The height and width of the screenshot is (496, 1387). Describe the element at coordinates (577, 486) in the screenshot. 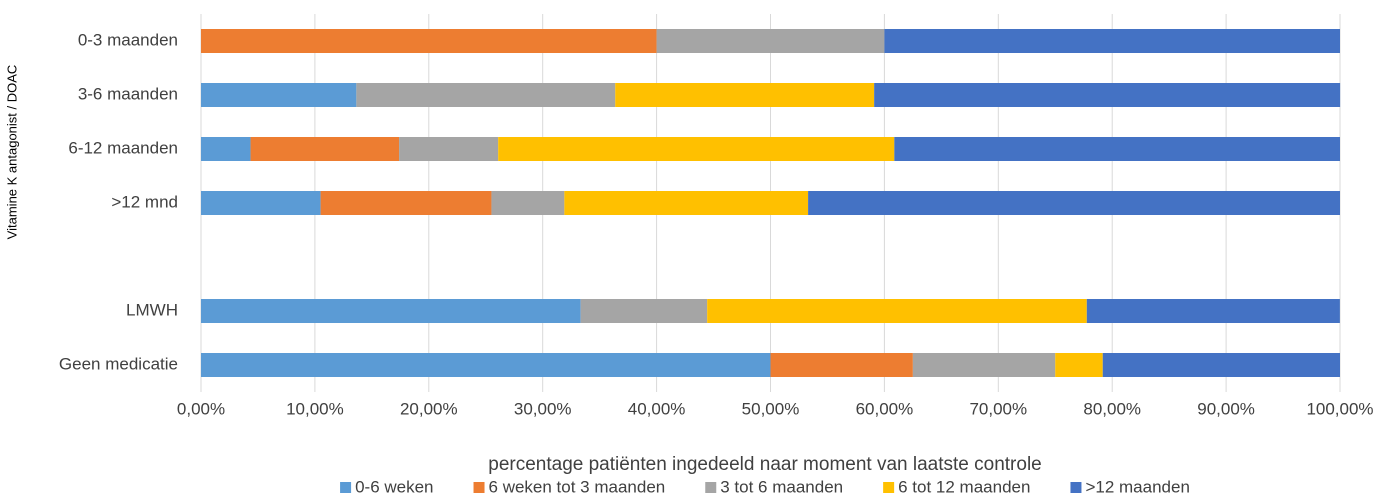

I see `legend-label: 6 weken tot 3 maanden` at that location.